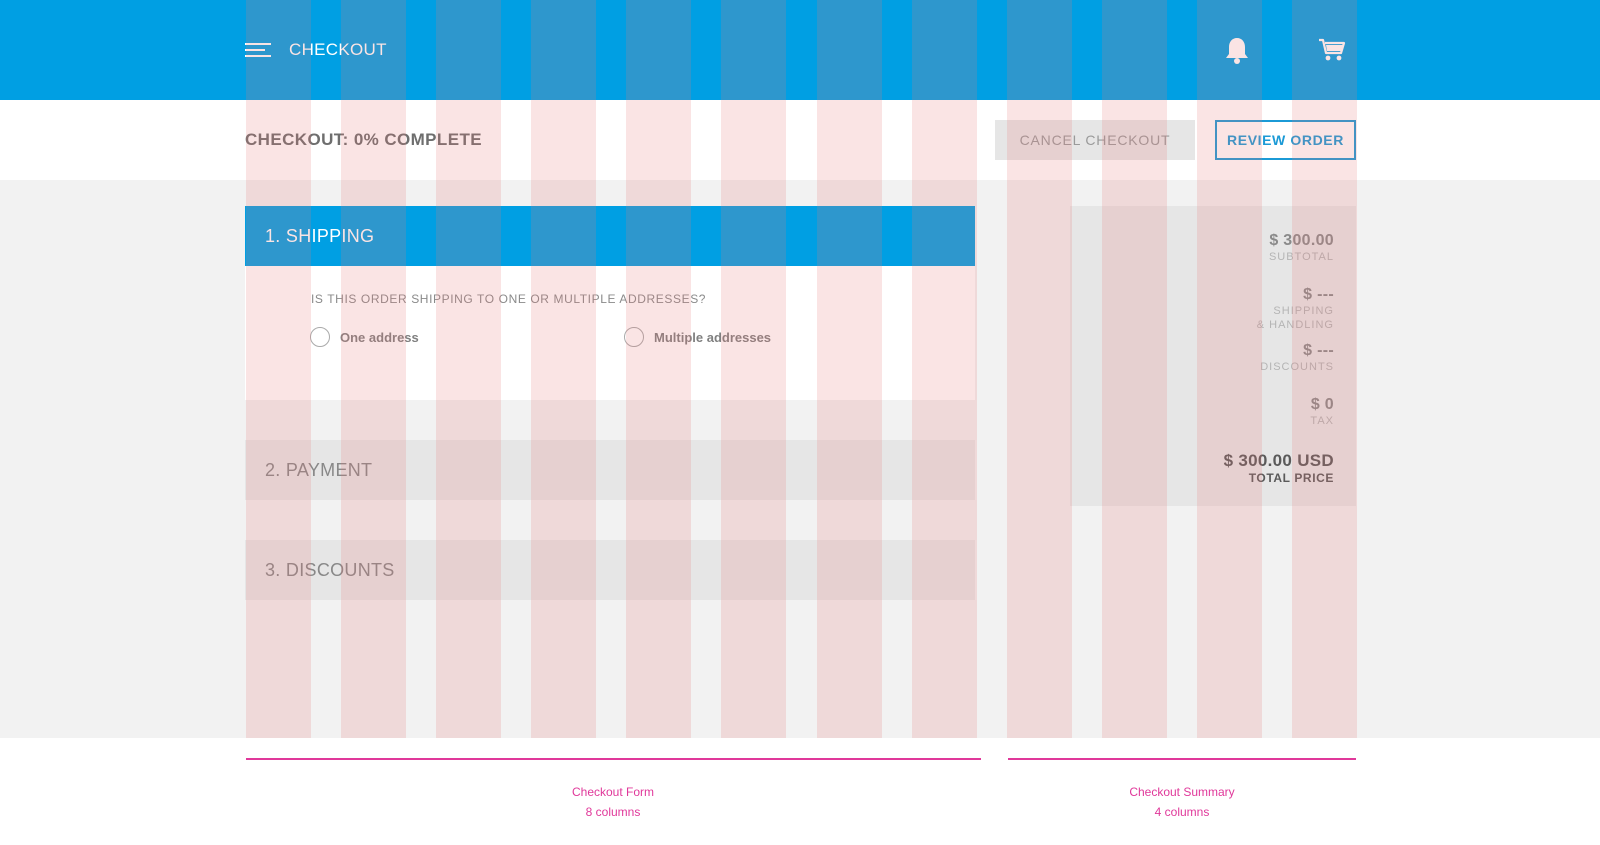 This screenshot has height=845, width=1600. I want to click on cart-icon, so click(1332, 50).